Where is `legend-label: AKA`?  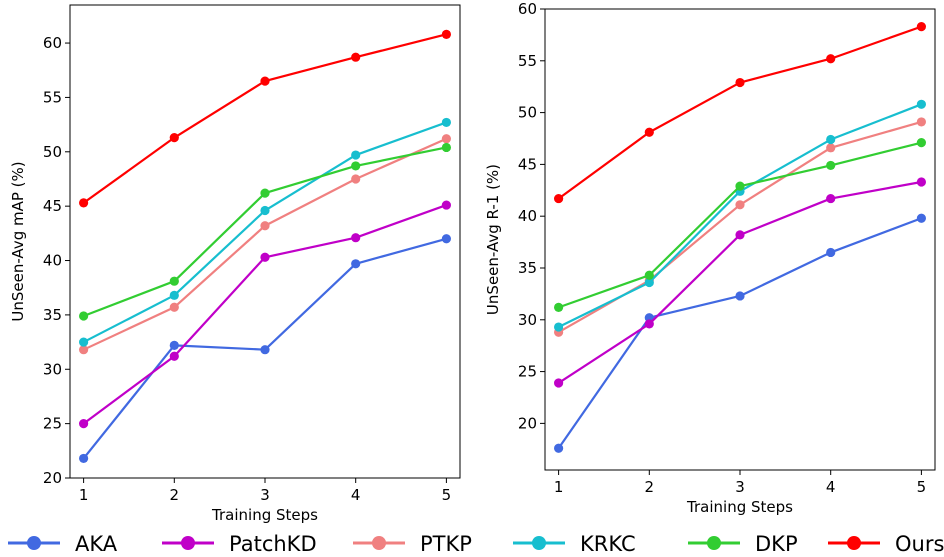 legend-label: AKA is located at coordinates (96, 544).